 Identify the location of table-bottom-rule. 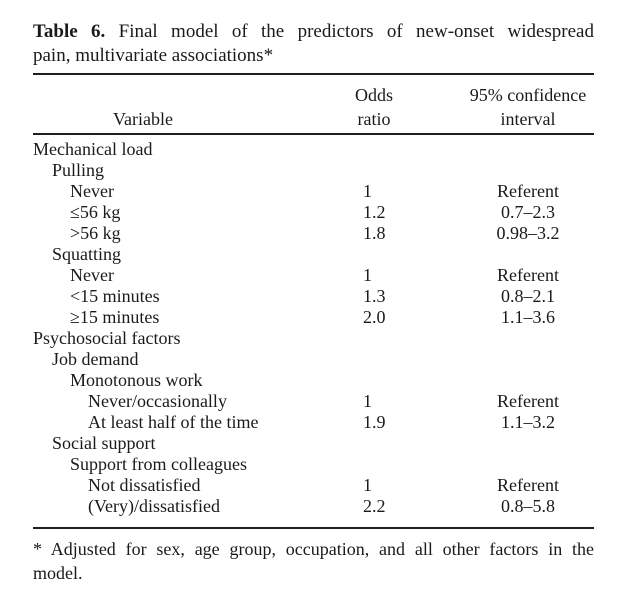
(313, 528).